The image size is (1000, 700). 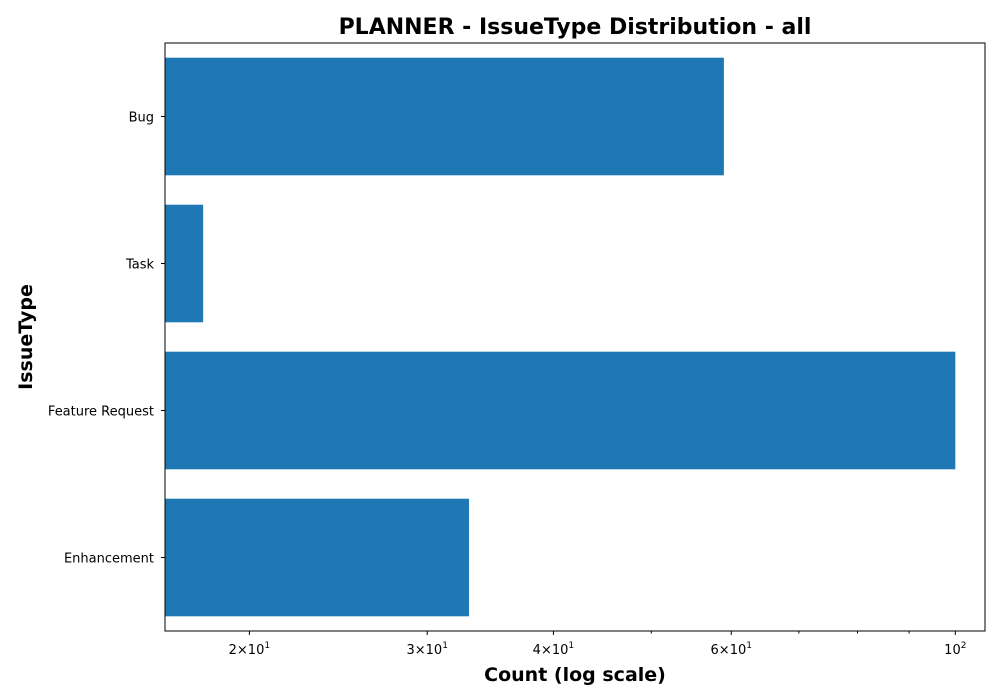 I want to click on x-tick-label: 6×101, so click(x=731, y=649).